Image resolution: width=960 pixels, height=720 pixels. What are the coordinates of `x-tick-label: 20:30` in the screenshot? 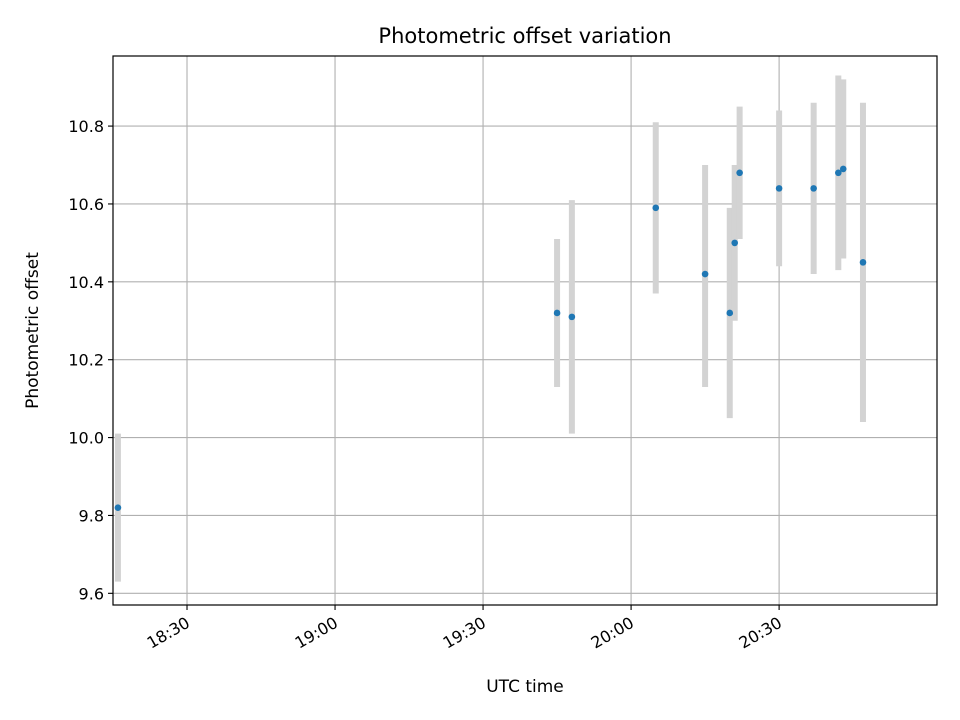 It's located at (760, 633).